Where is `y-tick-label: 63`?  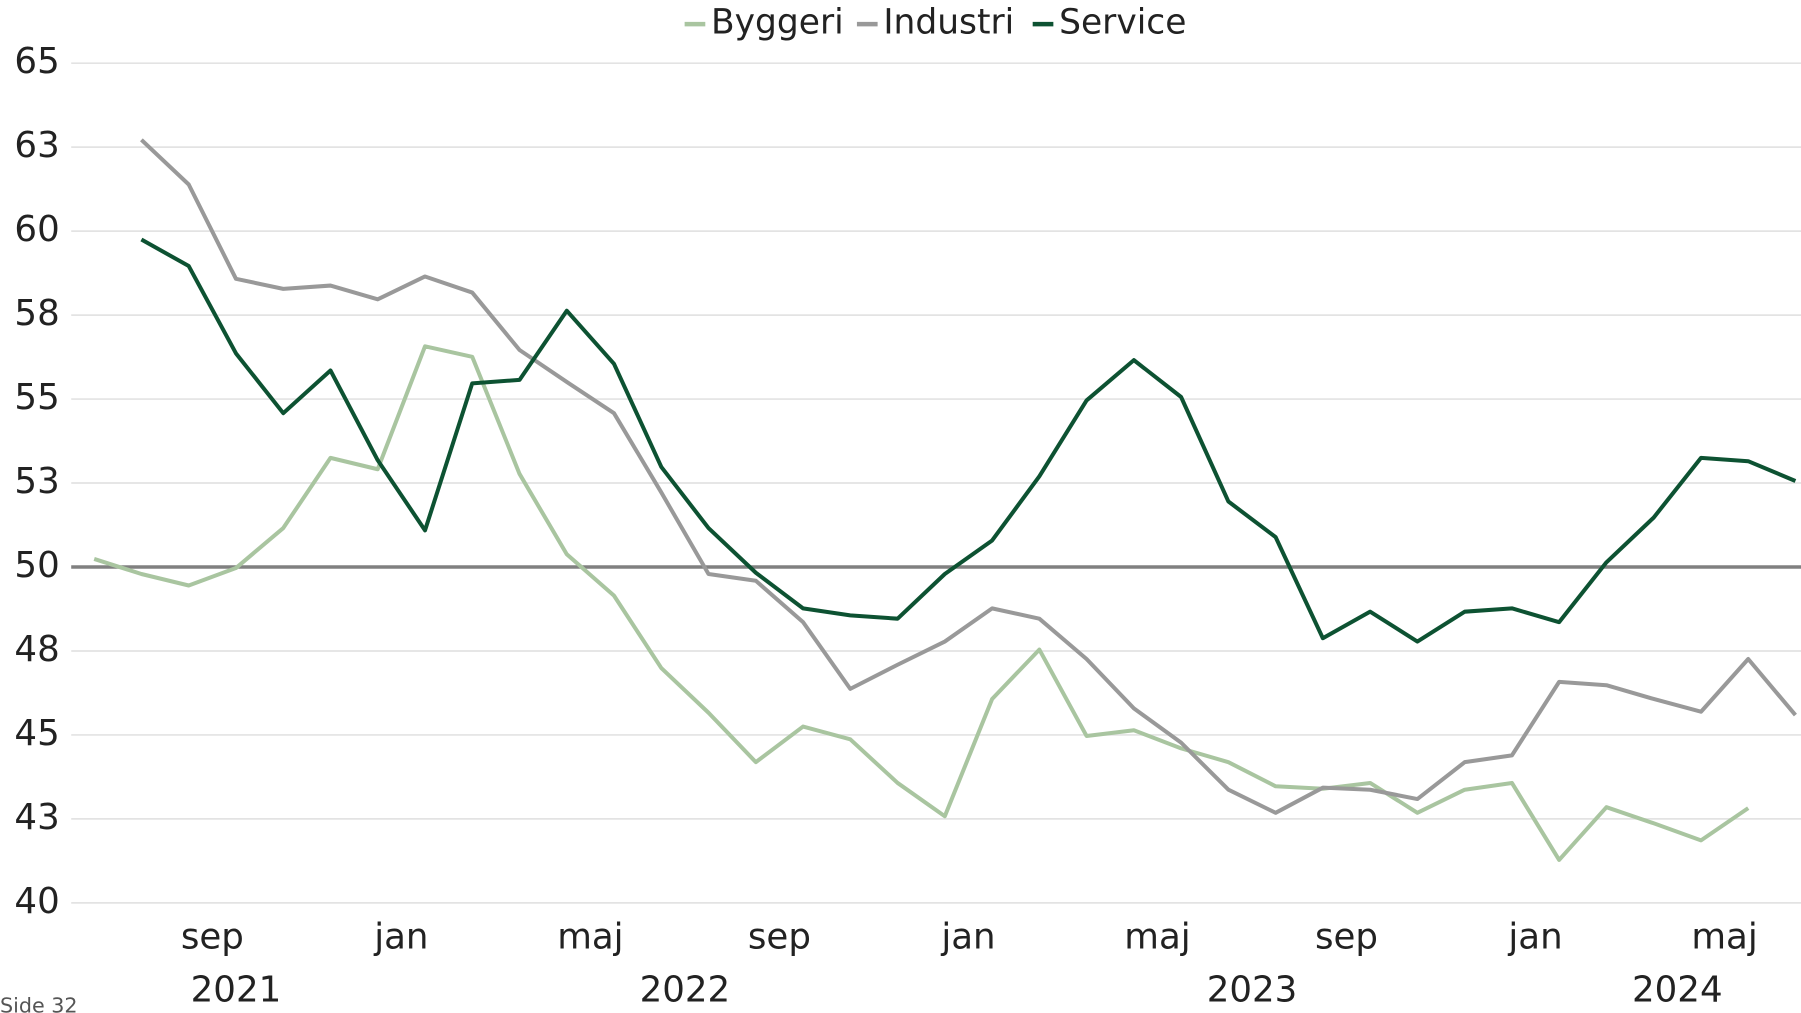
y-tick-label: 63 is located at coordinates (36, 145).